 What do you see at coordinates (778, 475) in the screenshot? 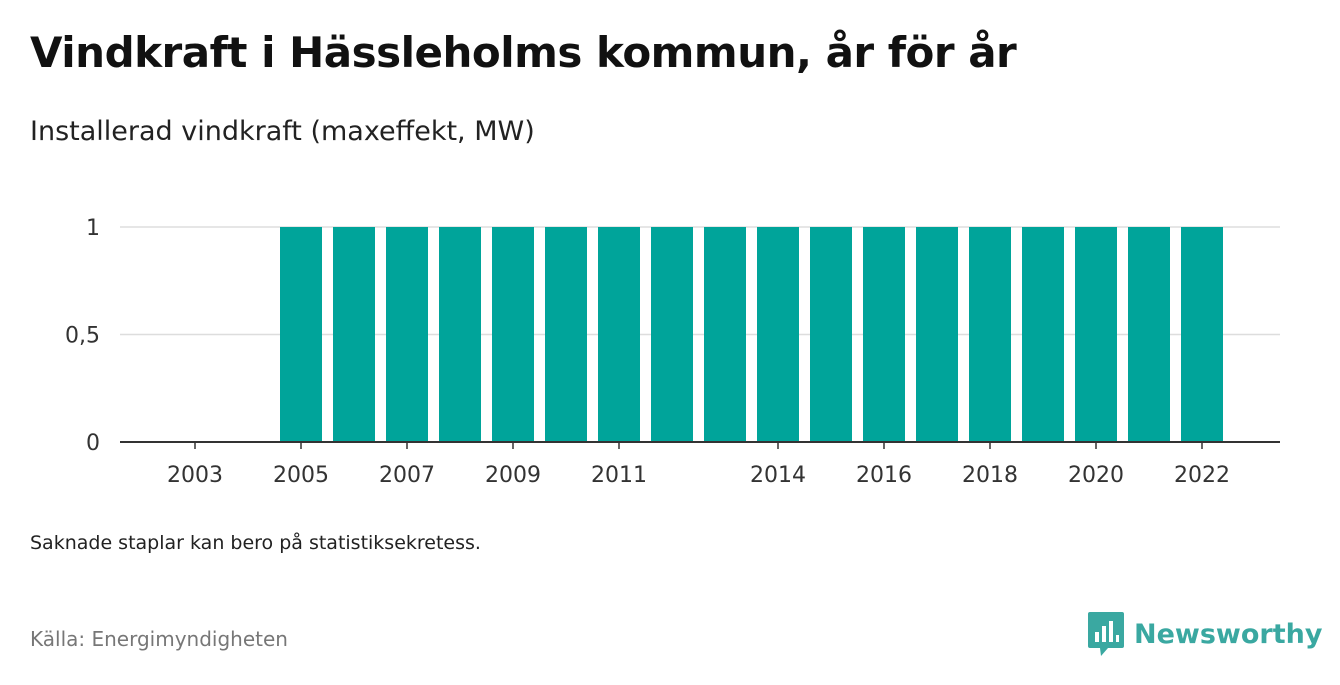
I see `x-tick-label: 2014` at bounding box center [778, 475].